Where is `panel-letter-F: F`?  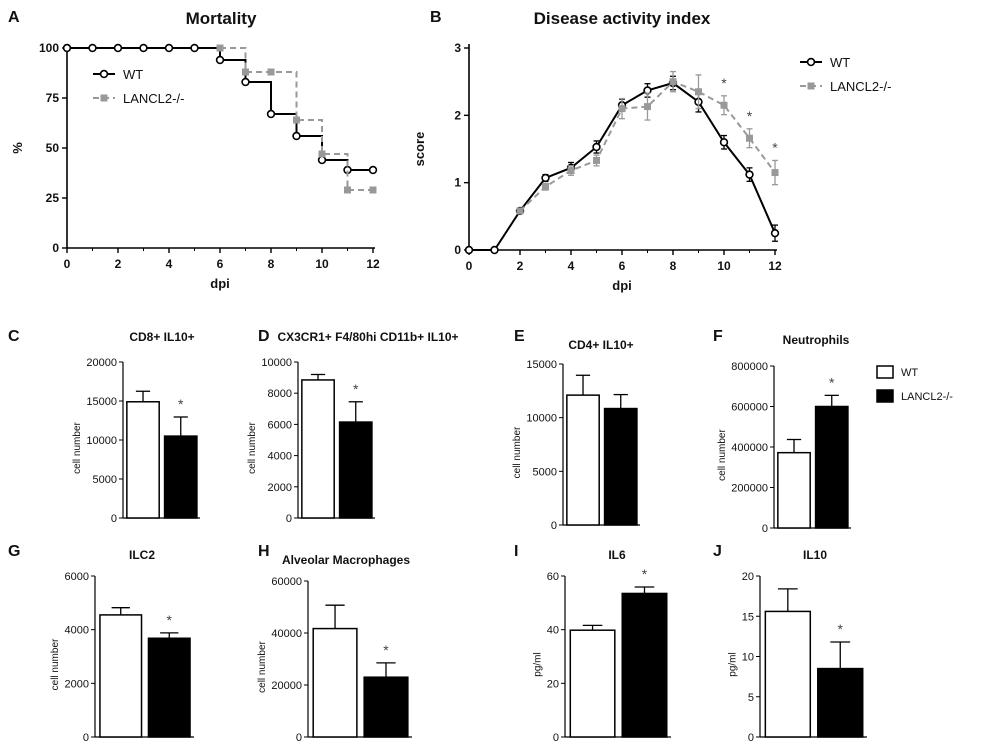
panel-letter-F: F is located at coordinates (718, 336).